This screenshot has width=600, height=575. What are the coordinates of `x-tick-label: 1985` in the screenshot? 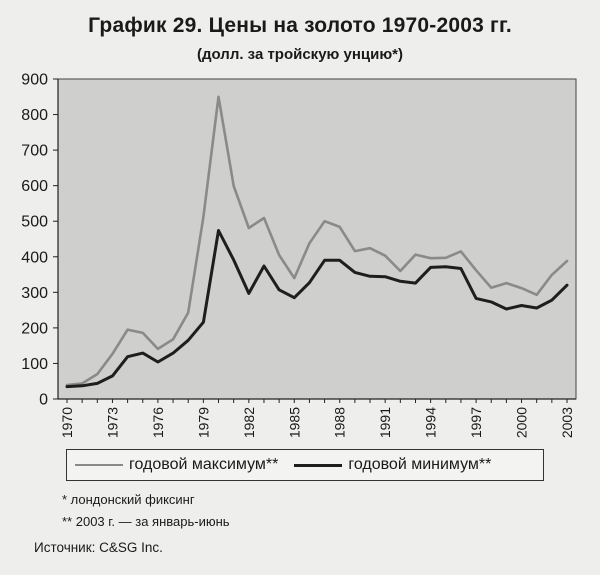 It's located at (294, 422).